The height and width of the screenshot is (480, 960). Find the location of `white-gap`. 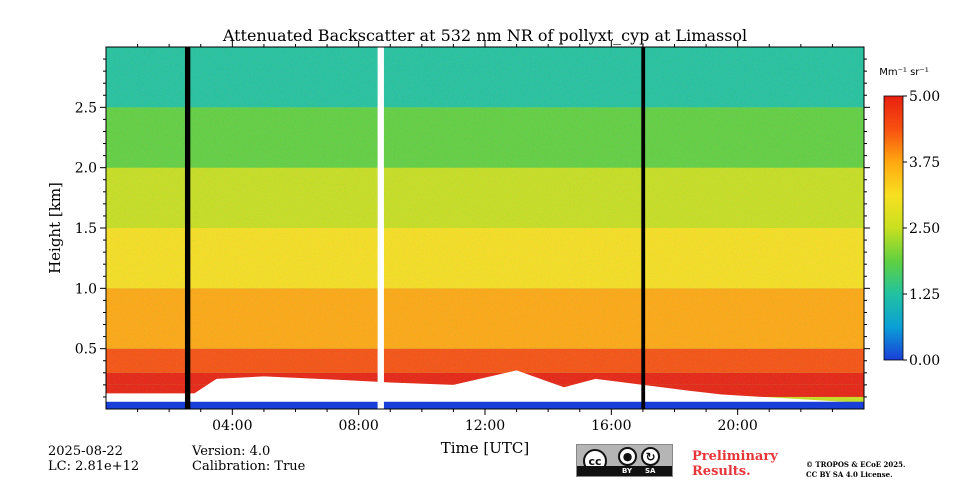

white-gap is located at coordinates (380, 228).